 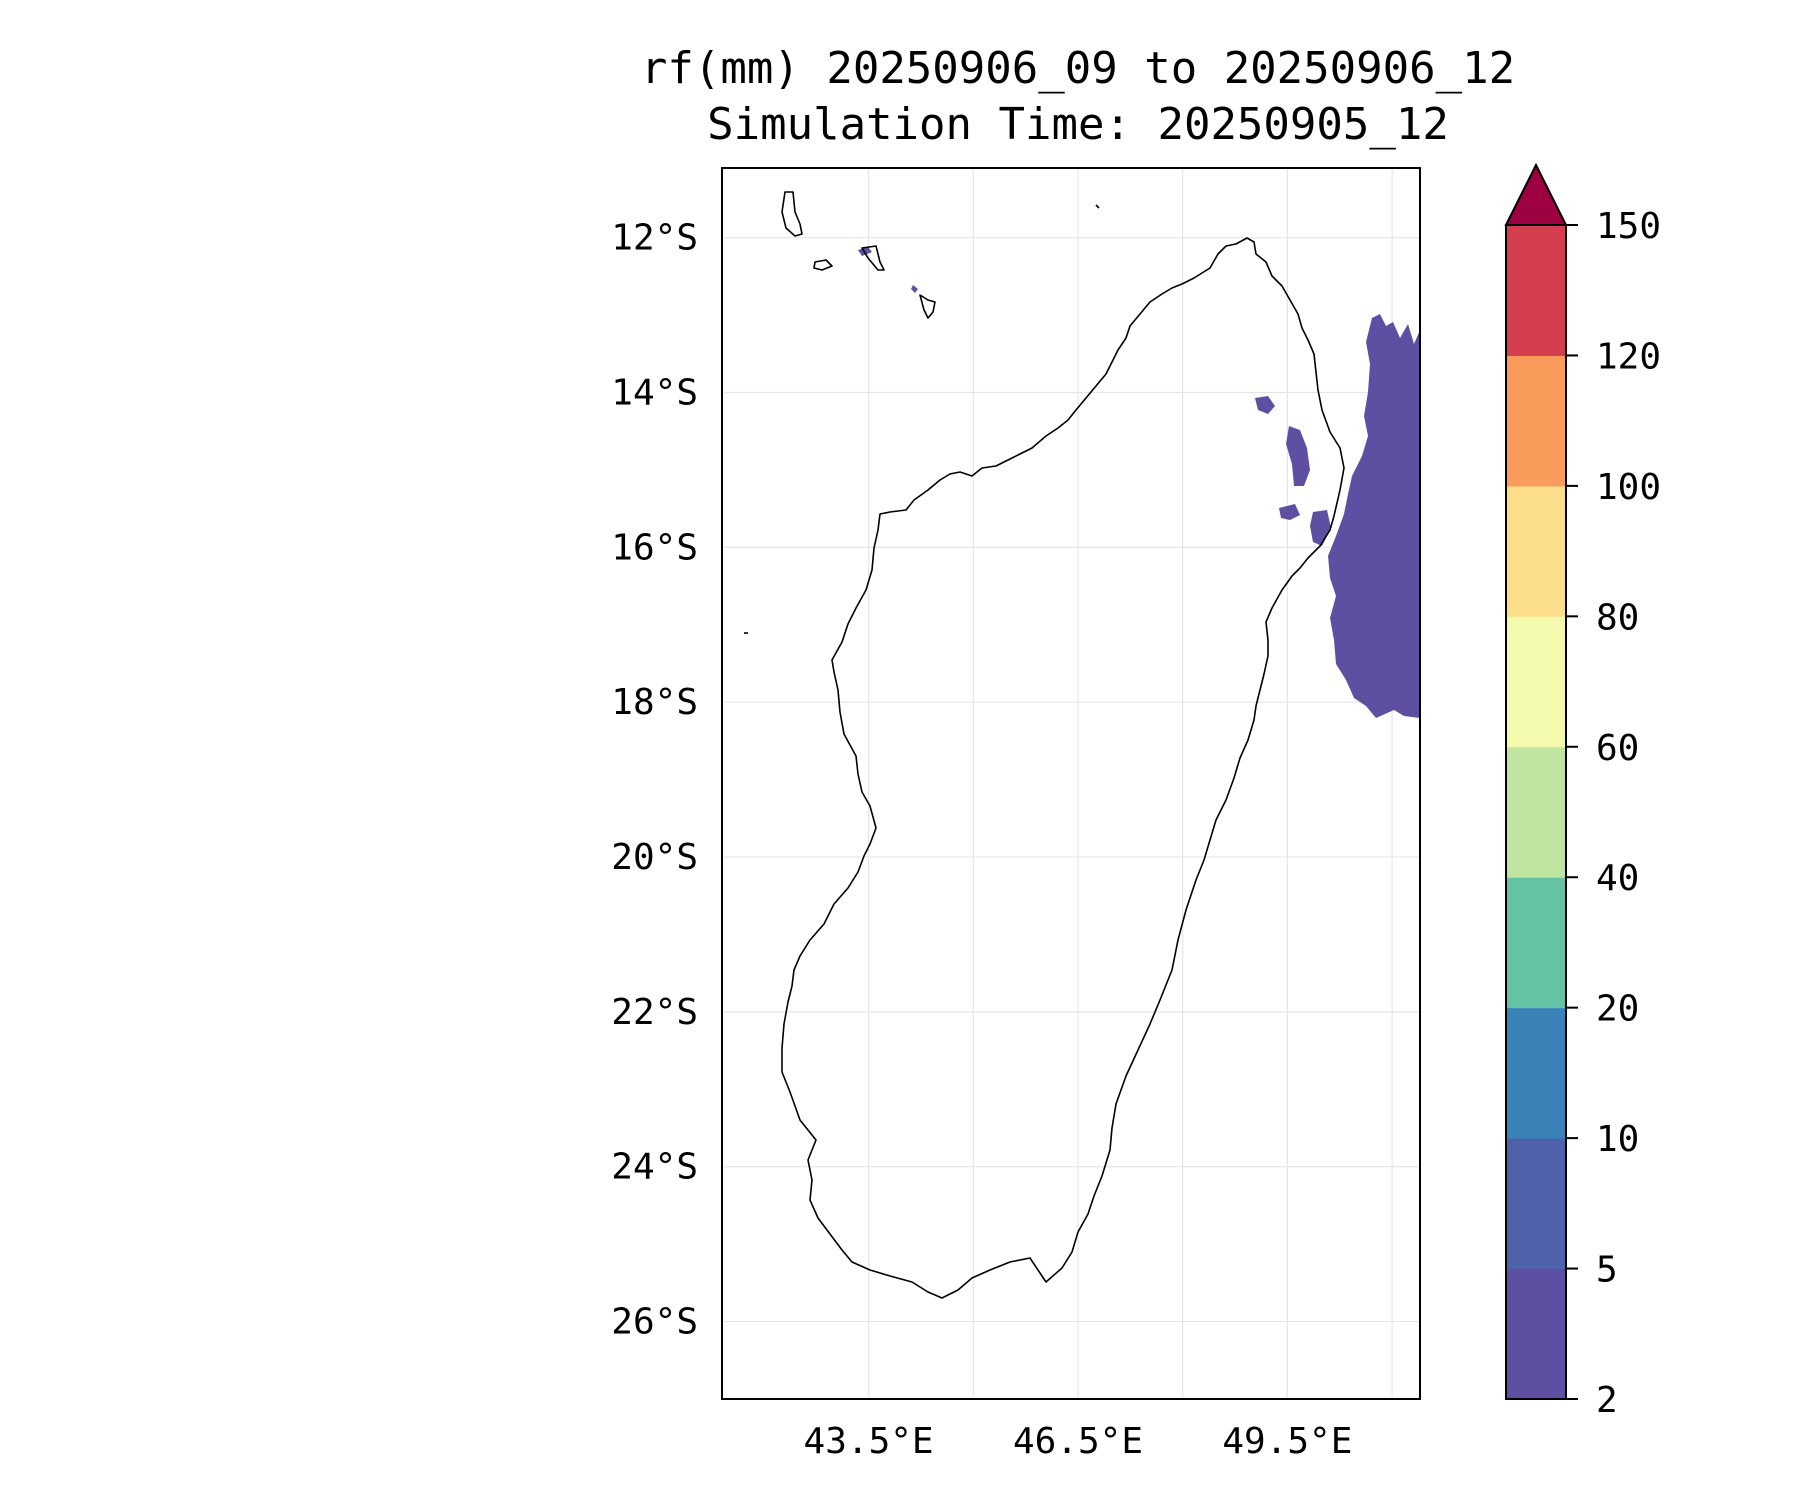 I want to click on colorbar-tick-label: 120, so click(x=1628, y=356).